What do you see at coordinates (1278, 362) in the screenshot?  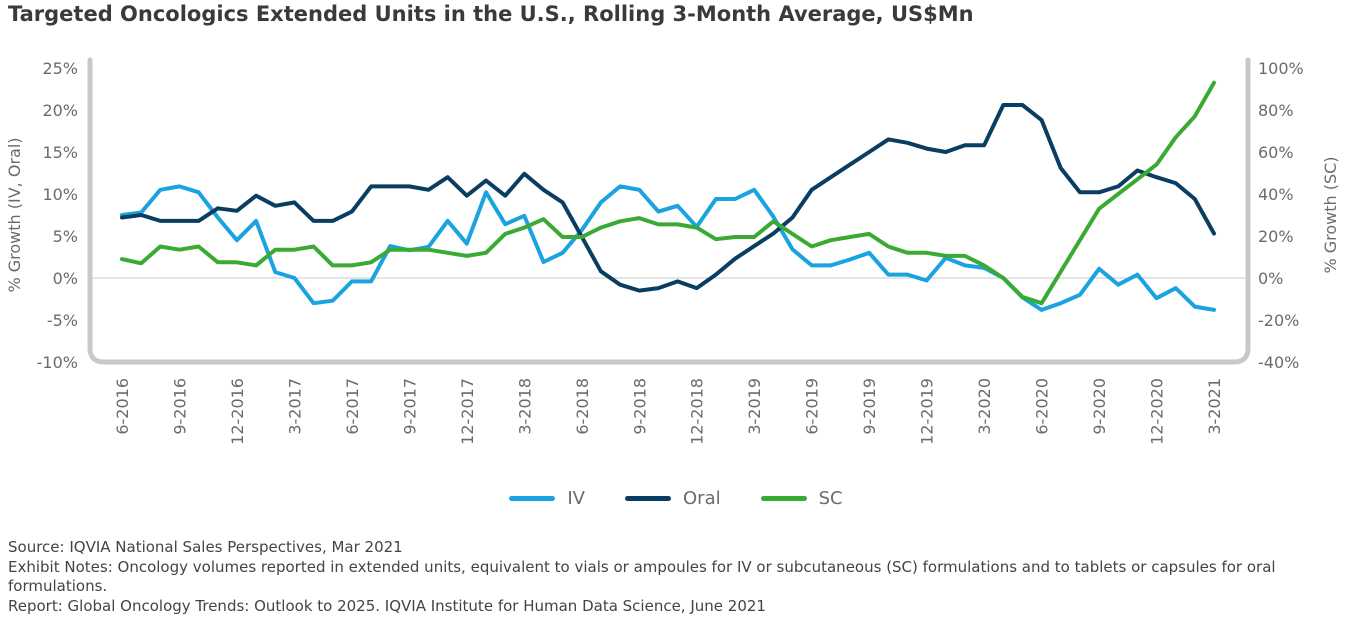 I see `right-tick-label: -40%` at bounding box center [1278, 362].